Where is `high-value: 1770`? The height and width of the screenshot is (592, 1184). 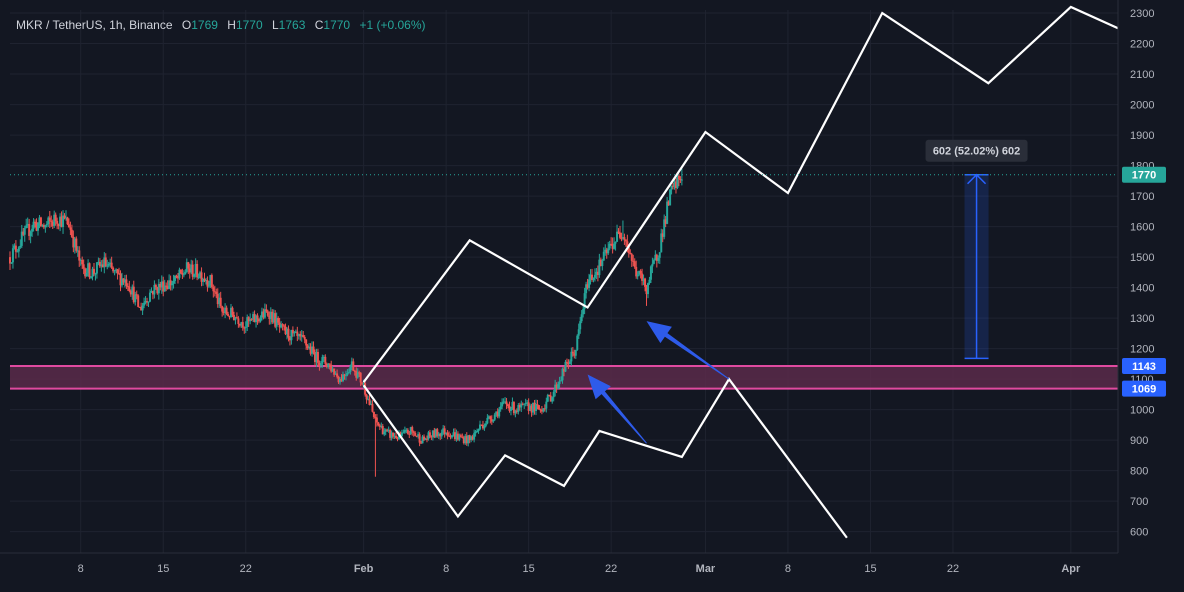
high-value: 1770 is located at coordinates (249, 25).